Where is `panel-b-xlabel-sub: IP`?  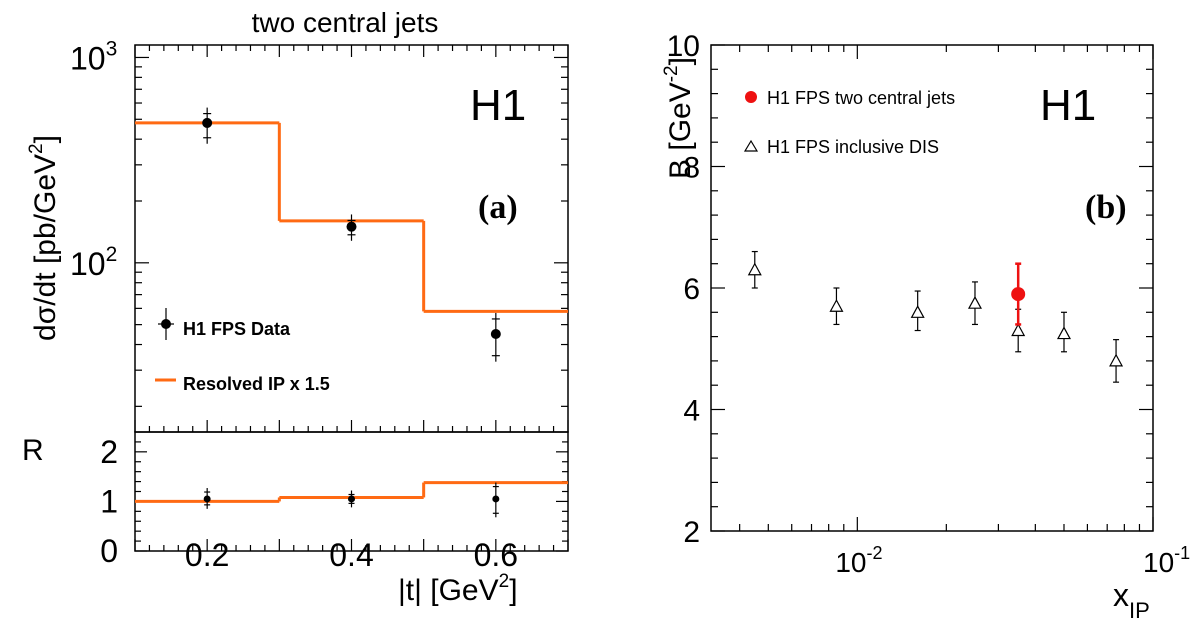
panel-b-xlabel-sub: IP is located at coordinates (1139, 610).